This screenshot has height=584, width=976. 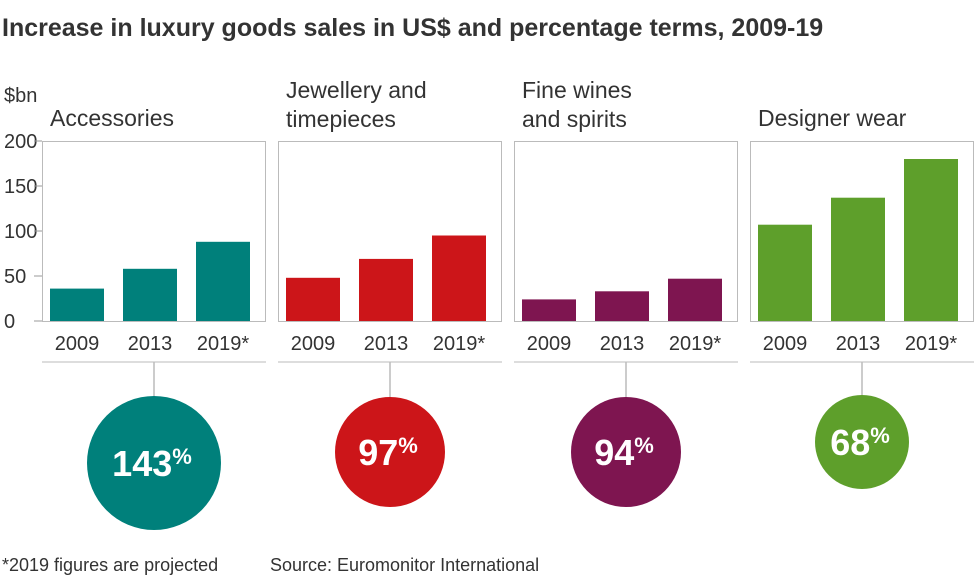 I want to click on footnote: *2019 figures are projected, so click(x=110, y=565).